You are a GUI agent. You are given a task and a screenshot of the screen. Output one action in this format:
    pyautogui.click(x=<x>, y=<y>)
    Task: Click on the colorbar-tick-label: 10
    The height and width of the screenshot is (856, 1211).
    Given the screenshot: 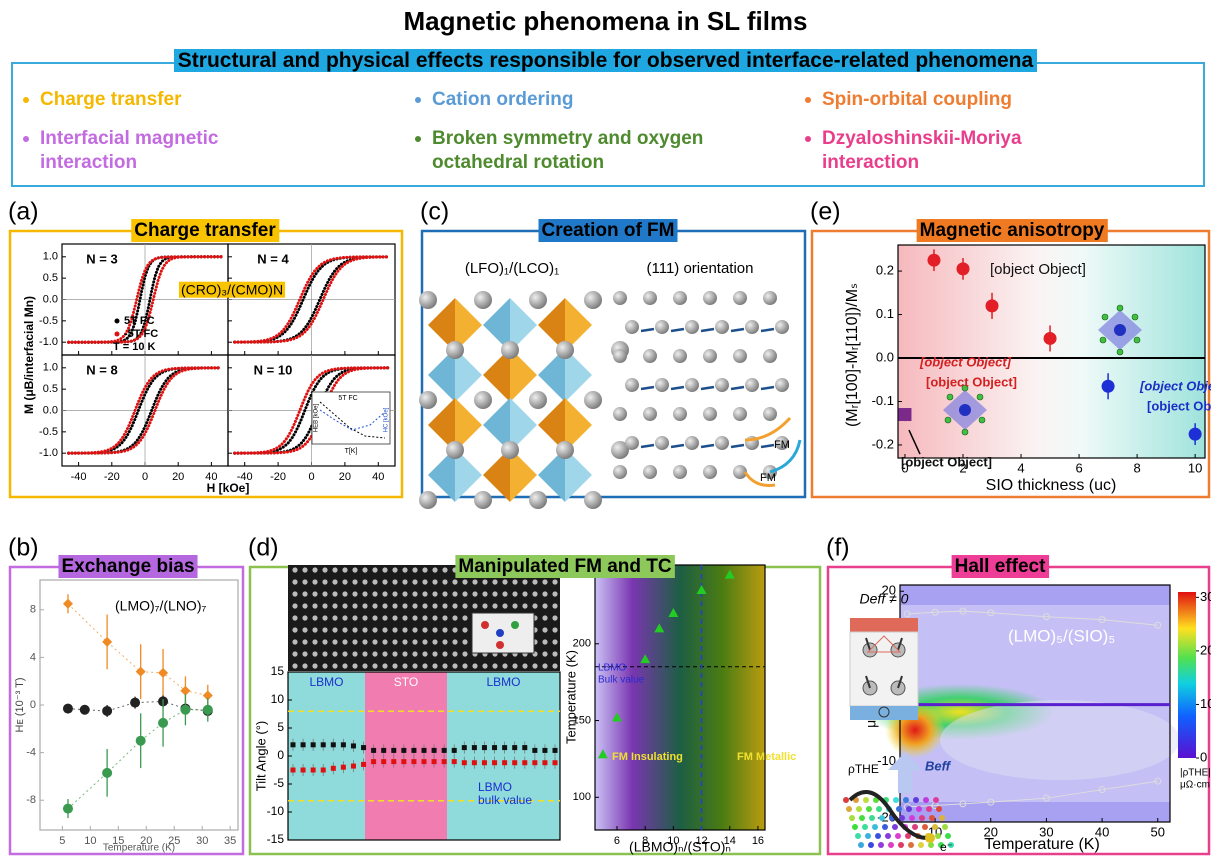 What is the action you would take?
    pyautogui.click(x=1205, y=703)
    